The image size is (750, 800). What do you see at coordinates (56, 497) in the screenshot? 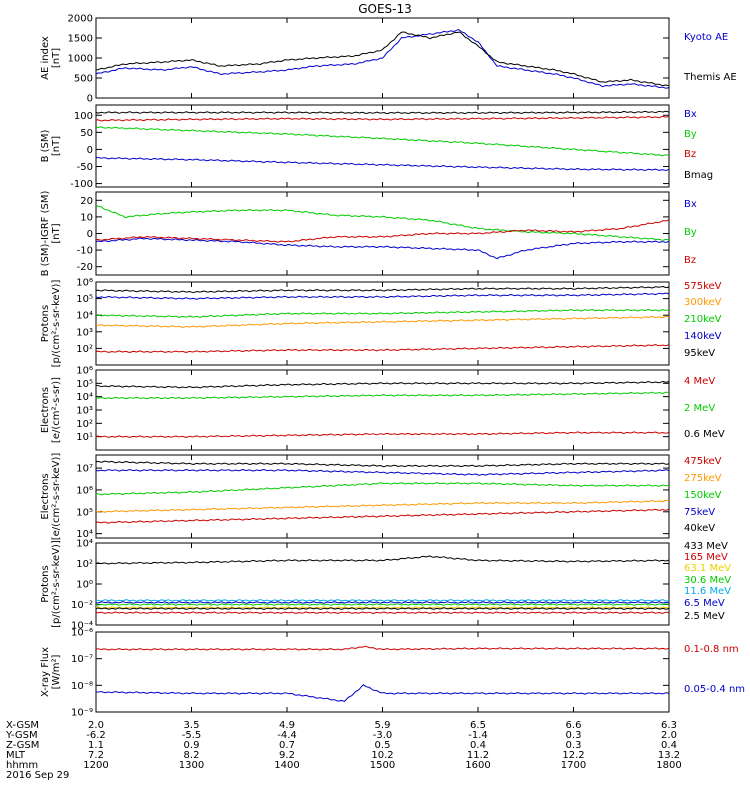
I see `y-axis-label-line: [e/(cm²-s-sr-keV)]` at bounding box center [56, 497].